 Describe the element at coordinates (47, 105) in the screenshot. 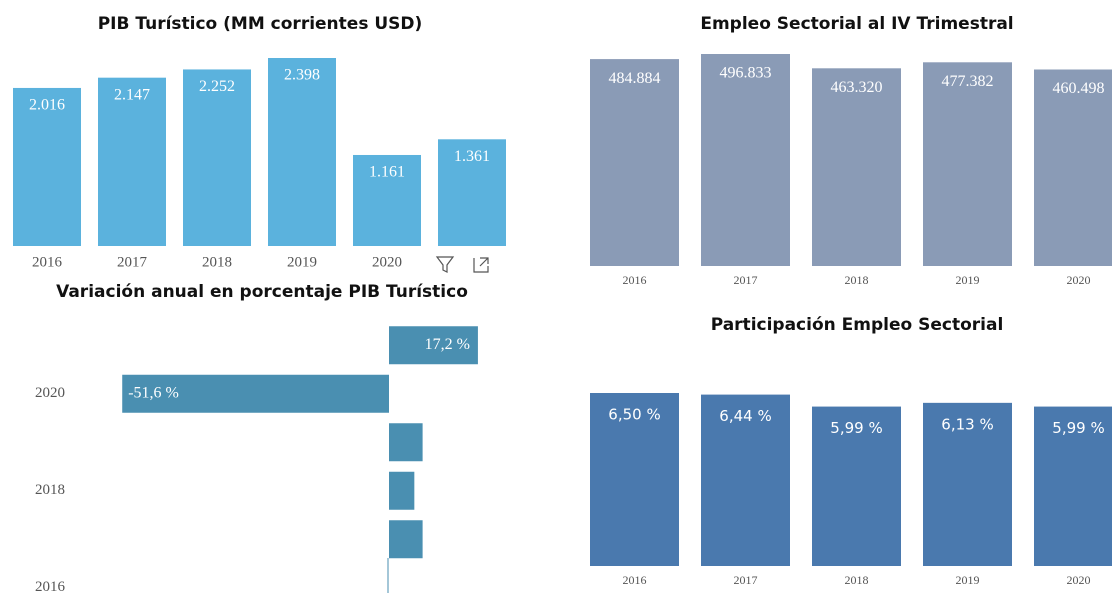

I see `value-label: 2.016` at that location.